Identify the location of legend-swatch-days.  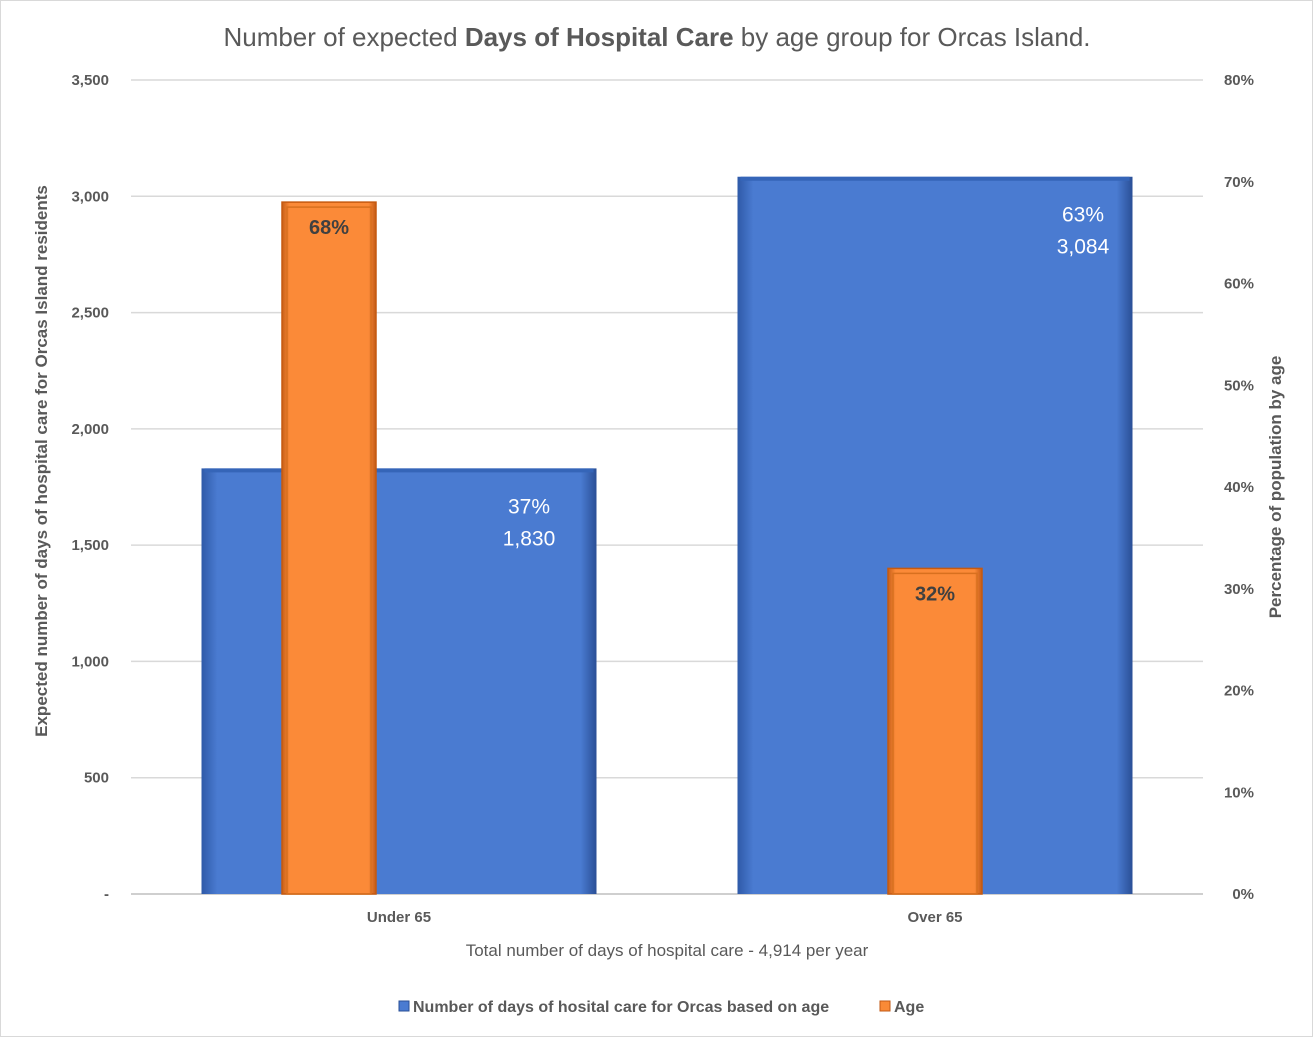
(404, 1006).